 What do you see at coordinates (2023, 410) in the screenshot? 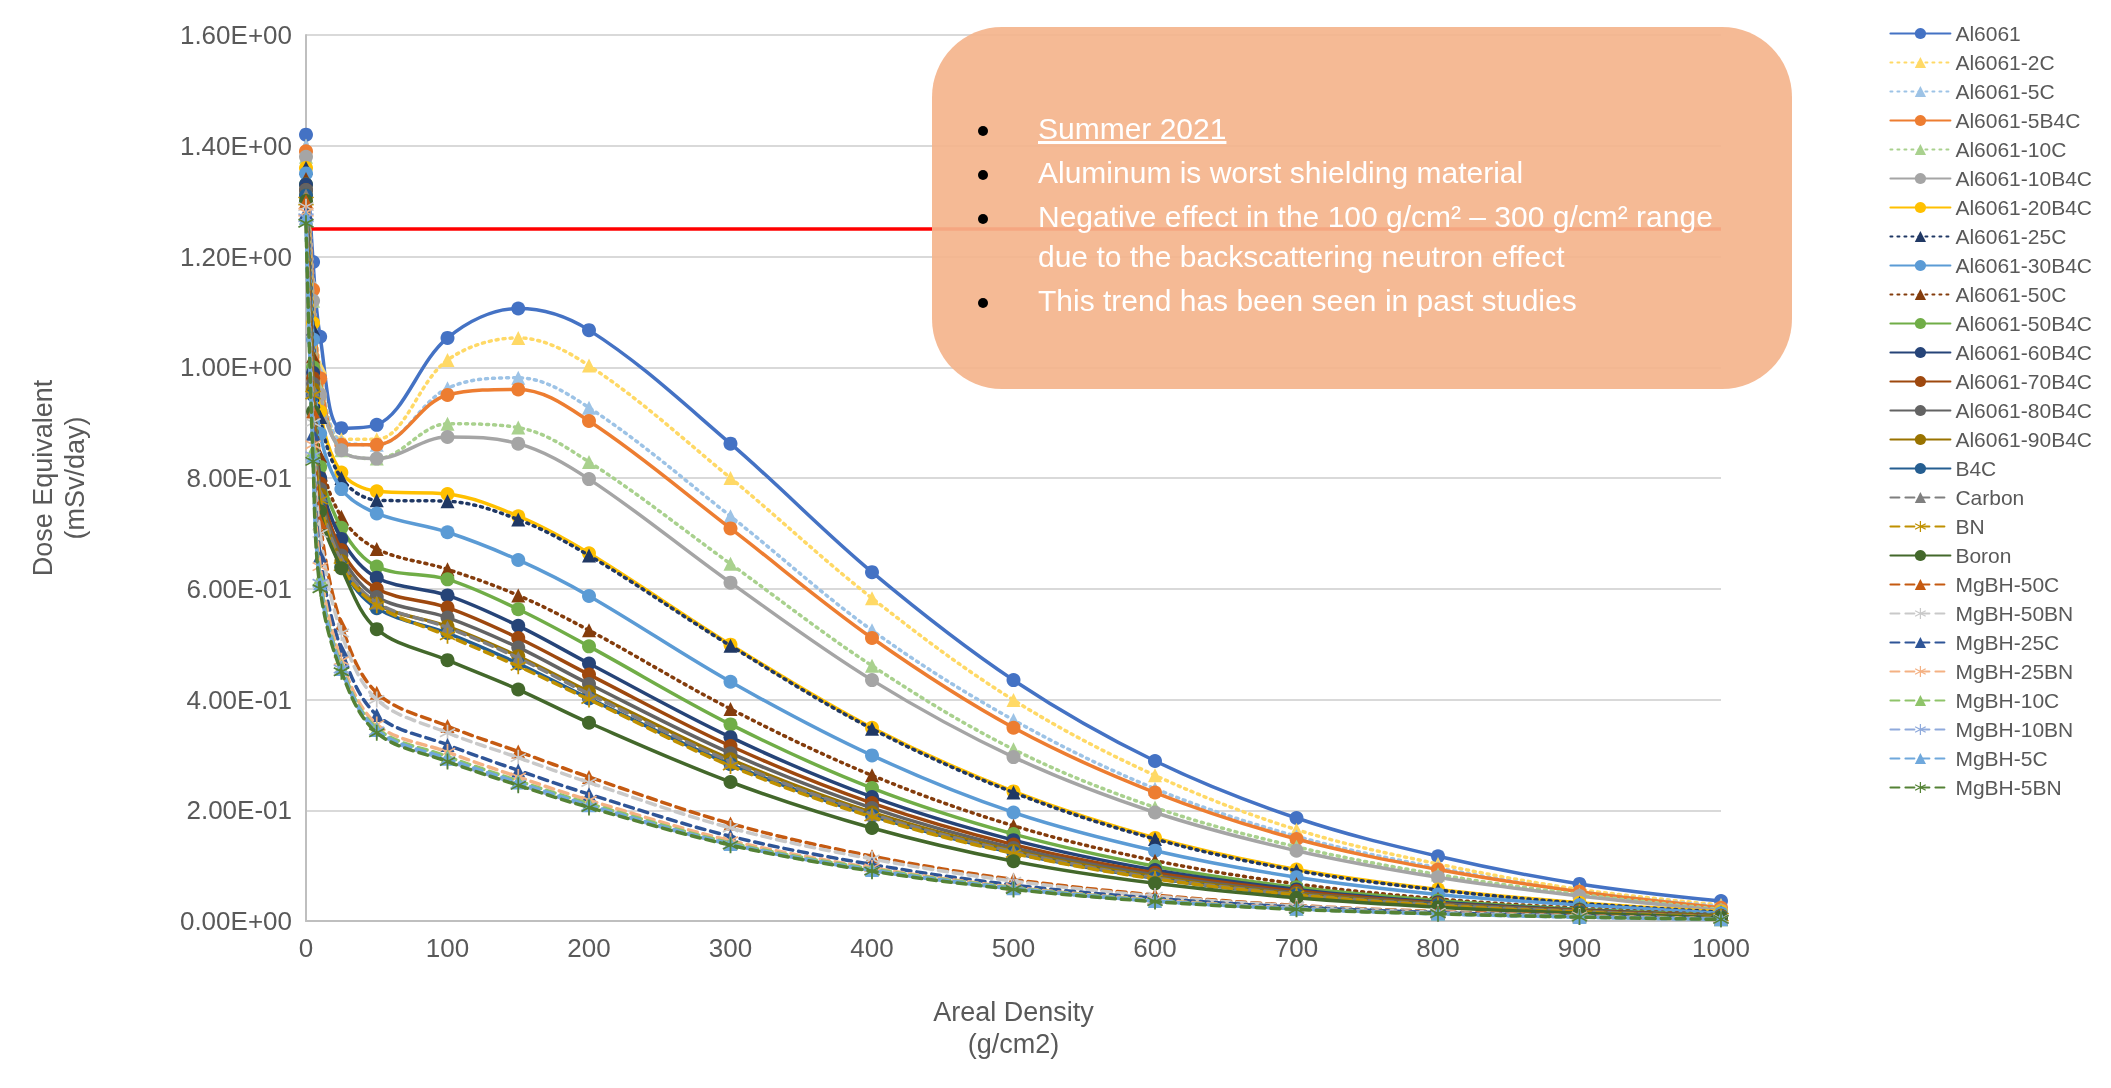
I see `legend-label: Al6061-80B4C` at bounding box center [2023, 410].